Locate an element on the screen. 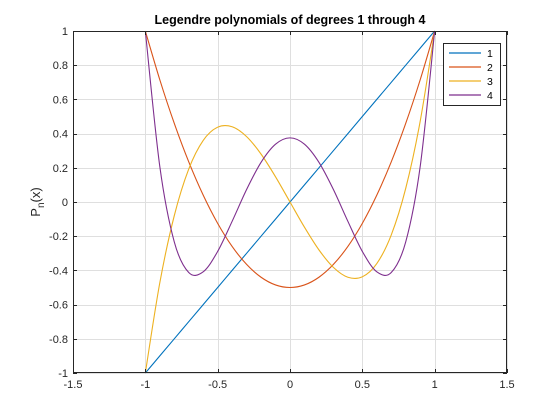  y-tick-label: -0.6 is located at coordinates (58, 306).